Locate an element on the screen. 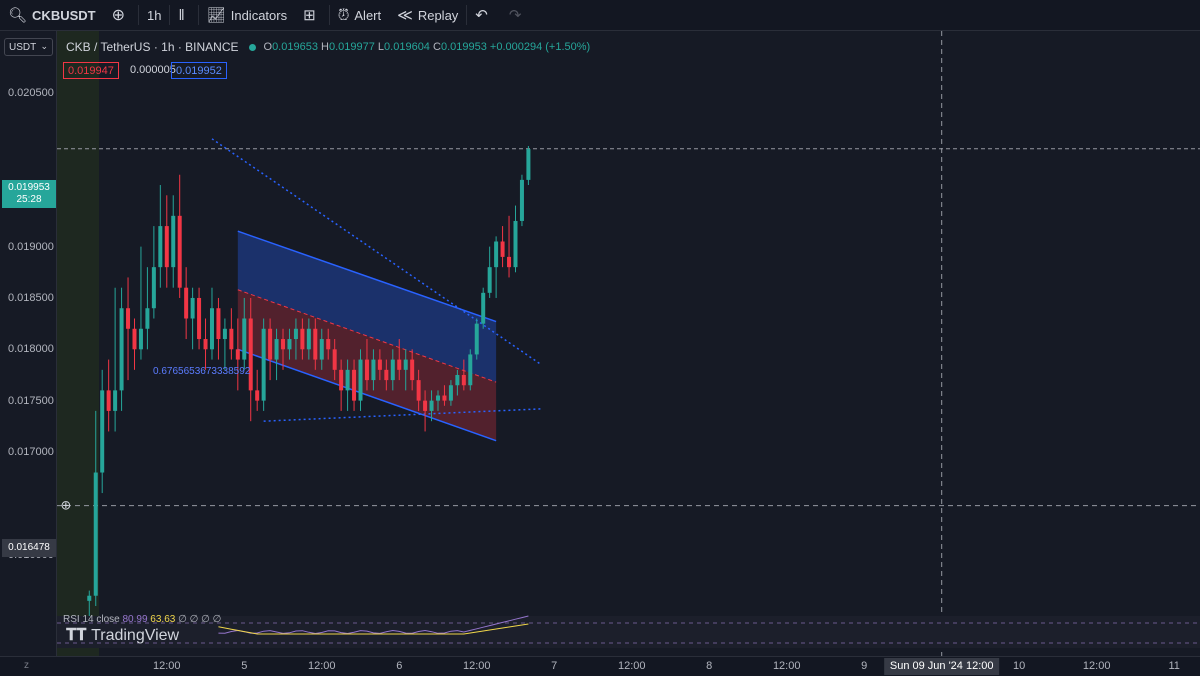  interval-button: 1h is located at coordinates (154, 15).